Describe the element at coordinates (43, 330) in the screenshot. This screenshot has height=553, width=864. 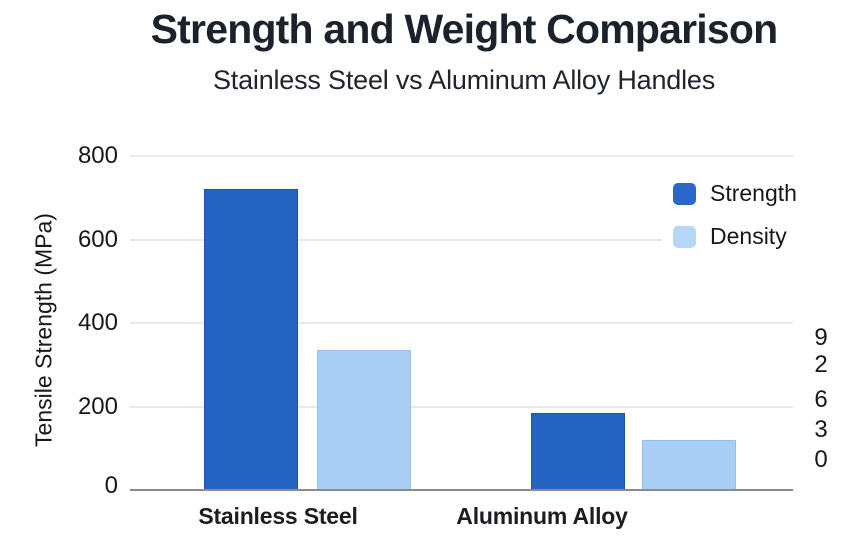
I see `y-axis-title: Tensile Strength (MPa)` at that location.